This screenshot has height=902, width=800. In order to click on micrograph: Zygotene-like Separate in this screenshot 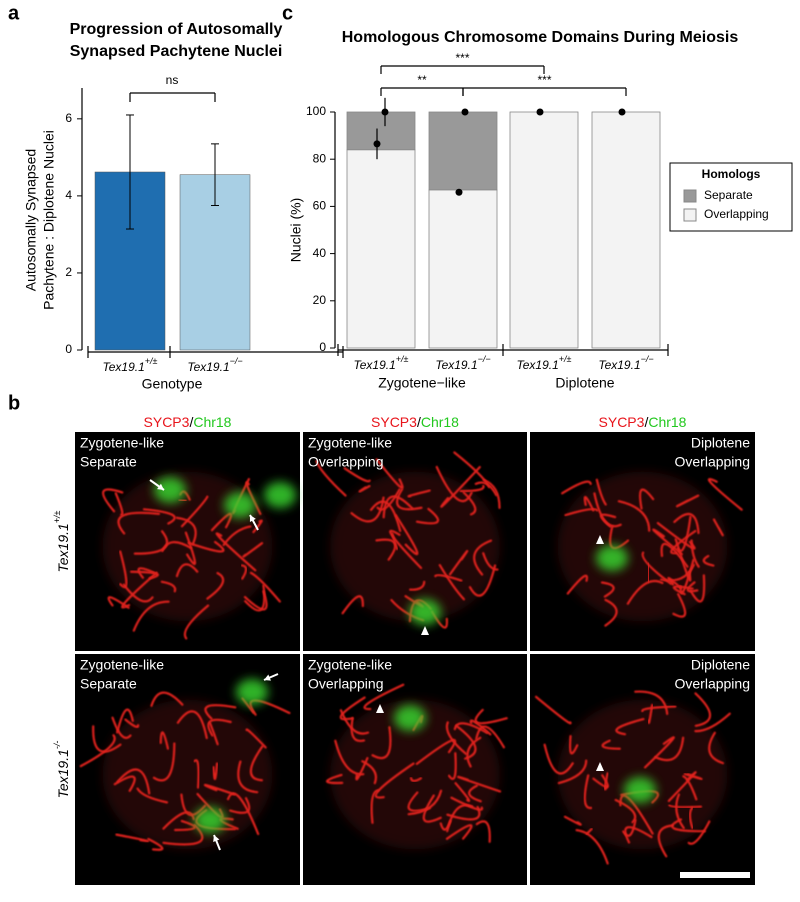, I will do `click(187, 769)`.